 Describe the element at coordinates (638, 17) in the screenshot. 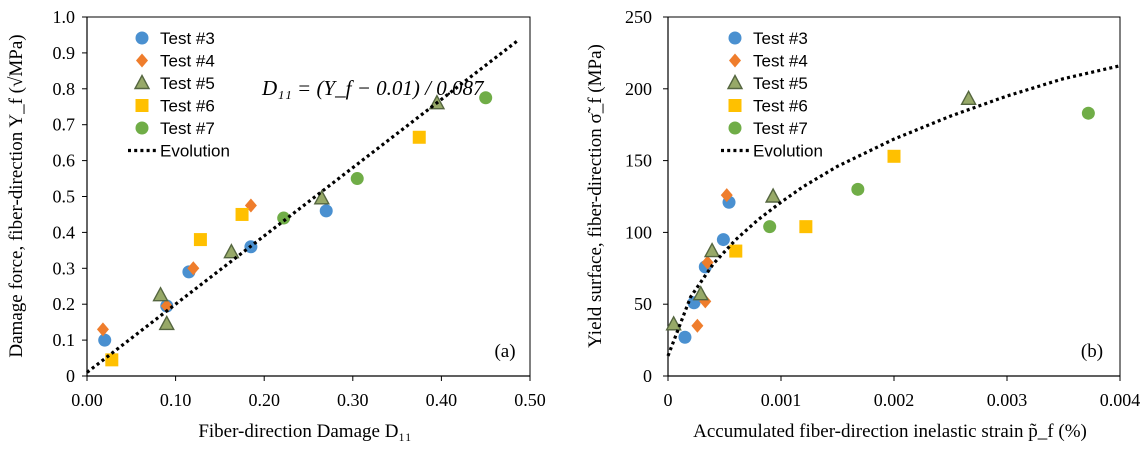

I see `y-tick-label: 250` at that location.